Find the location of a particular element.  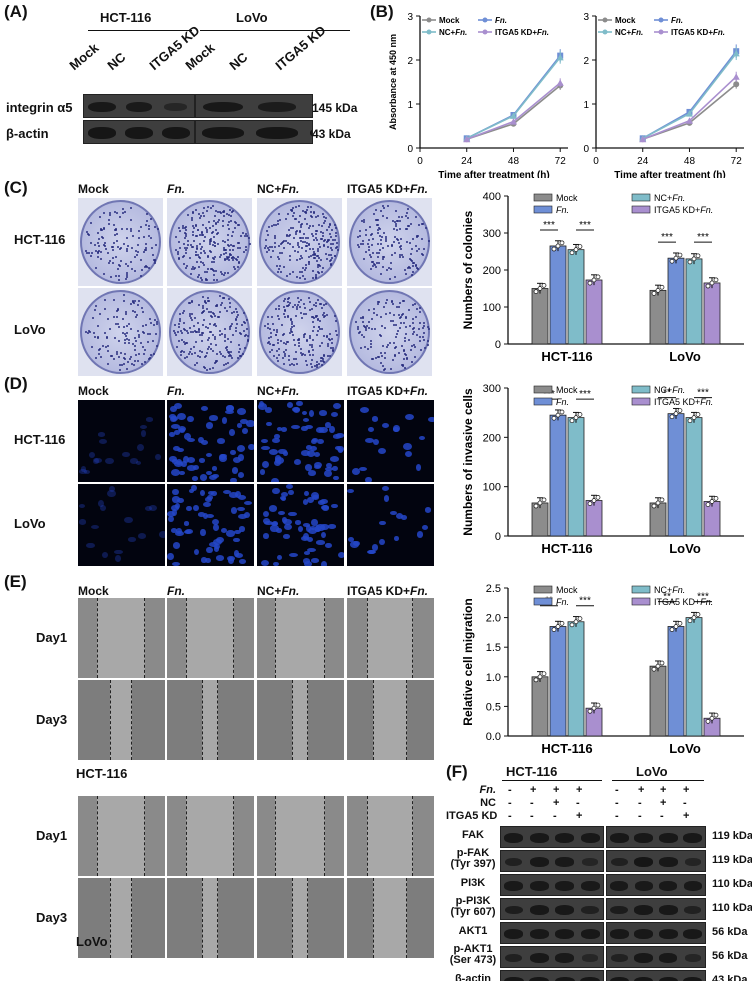

legend-swatch is located at coordinates (641, 401).